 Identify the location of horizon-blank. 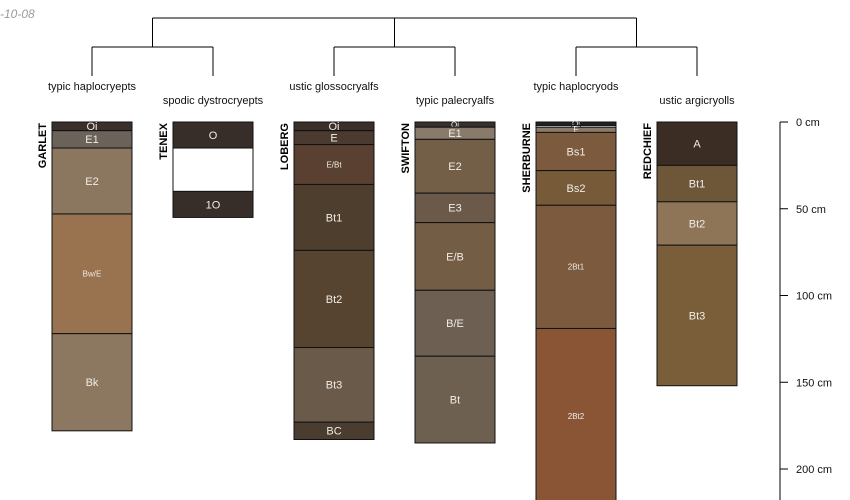
(213, 169).